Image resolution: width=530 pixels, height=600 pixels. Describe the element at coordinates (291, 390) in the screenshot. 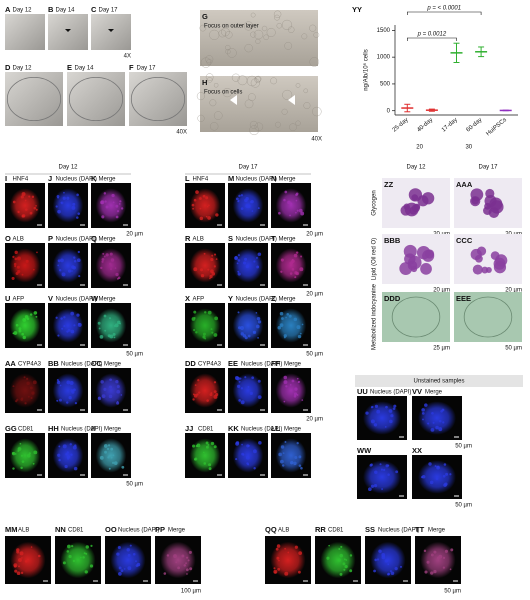

I see `cell-cluster` at that location.